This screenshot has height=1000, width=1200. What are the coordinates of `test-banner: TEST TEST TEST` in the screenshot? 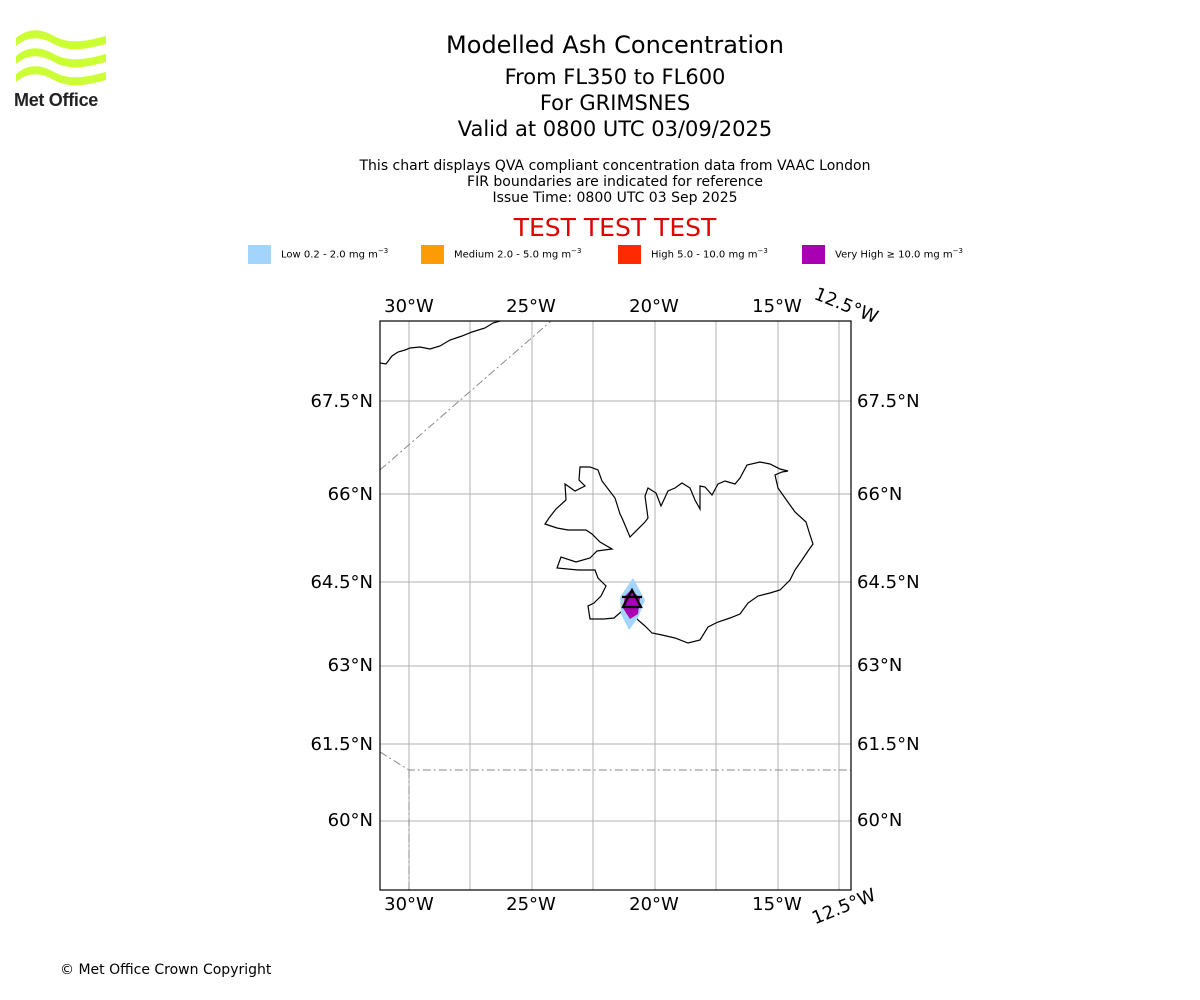 It's located at (615, 227).